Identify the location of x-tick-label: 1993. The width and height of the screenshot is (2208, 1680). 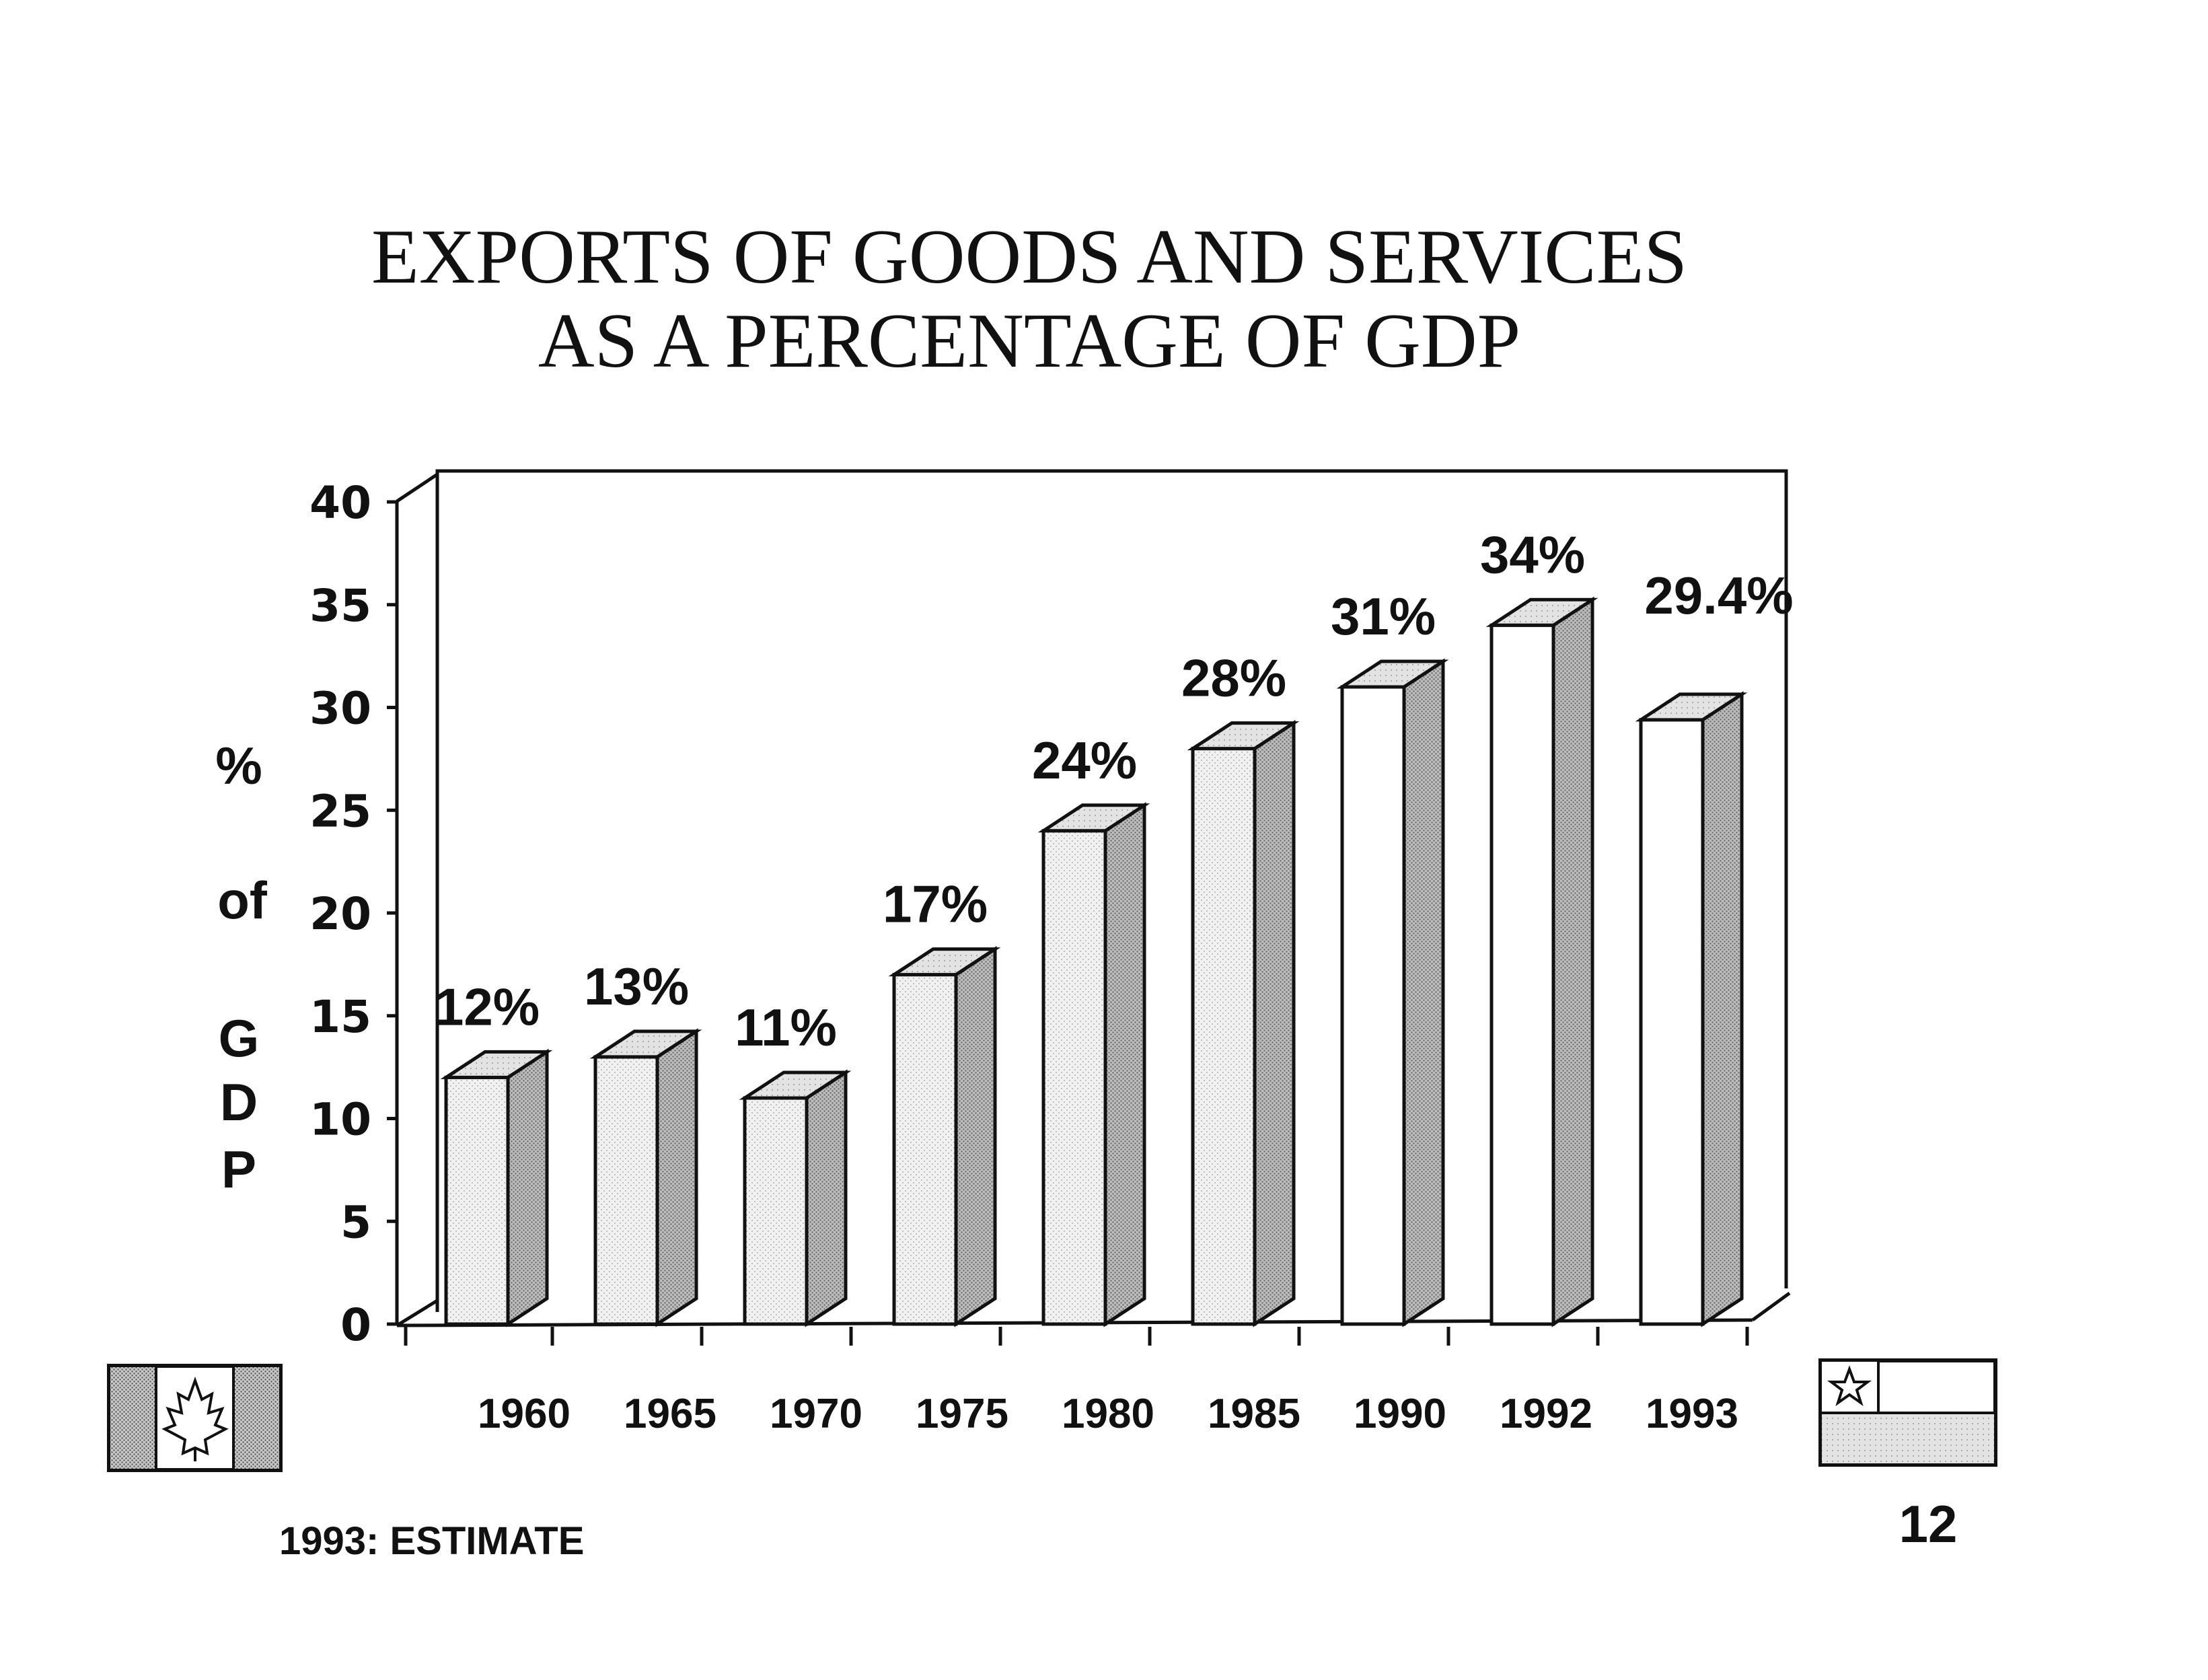
(1692, 1414).